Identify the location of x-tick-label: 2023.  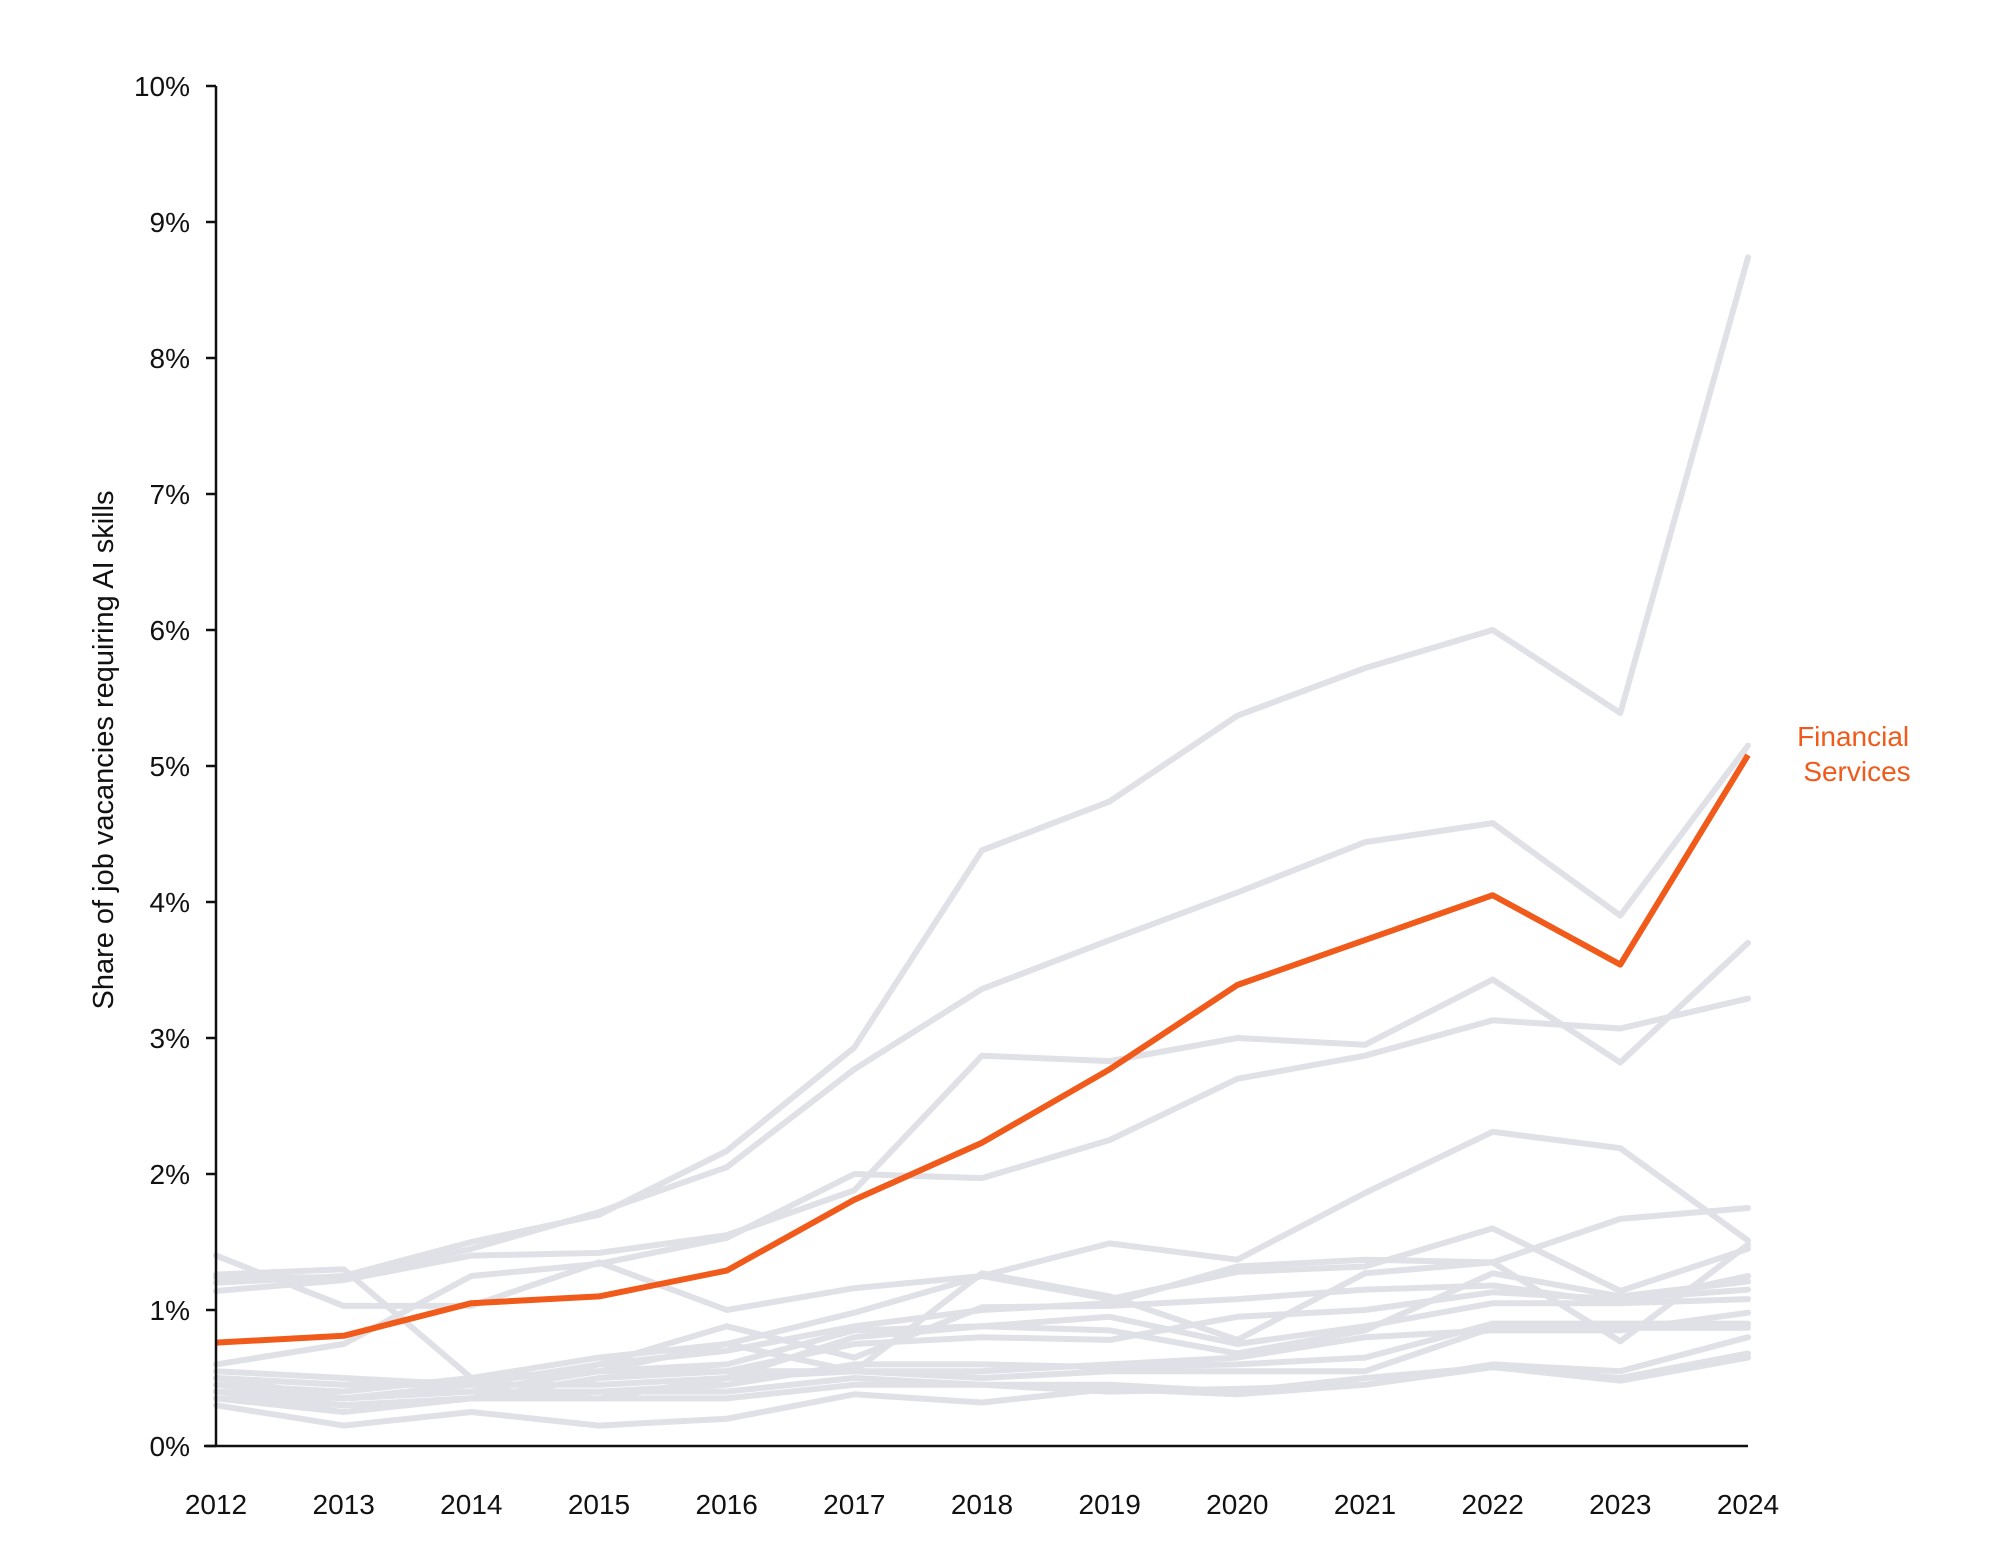
(1620, 1504).